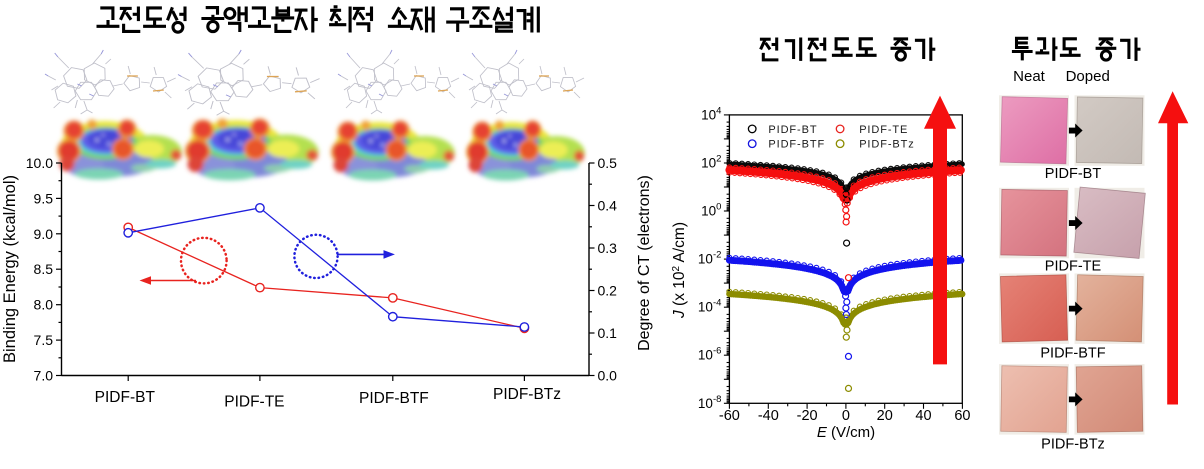 This screenshot has height=469, width=1204. I want to click on svg-text: 7.0, so click(44, 376).